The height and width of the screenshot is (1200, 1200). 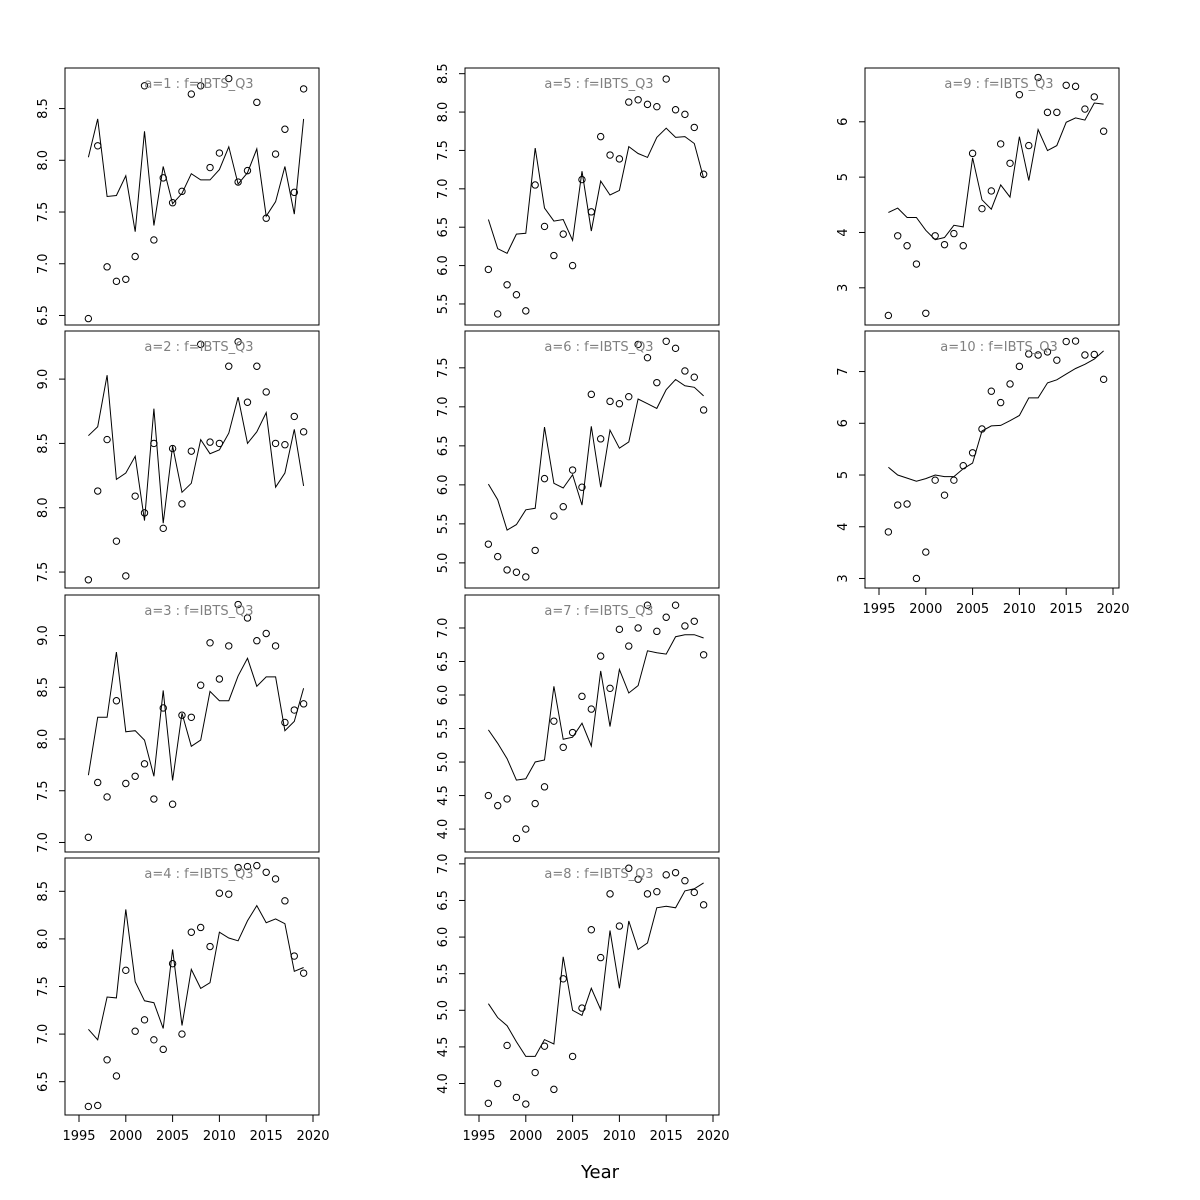 What do you see at coordinates (596, 1129) in the screenshot?
I see `x-axis: 1995 2000 2005 2010 2015 2020` at bounding box center [596, 1129].